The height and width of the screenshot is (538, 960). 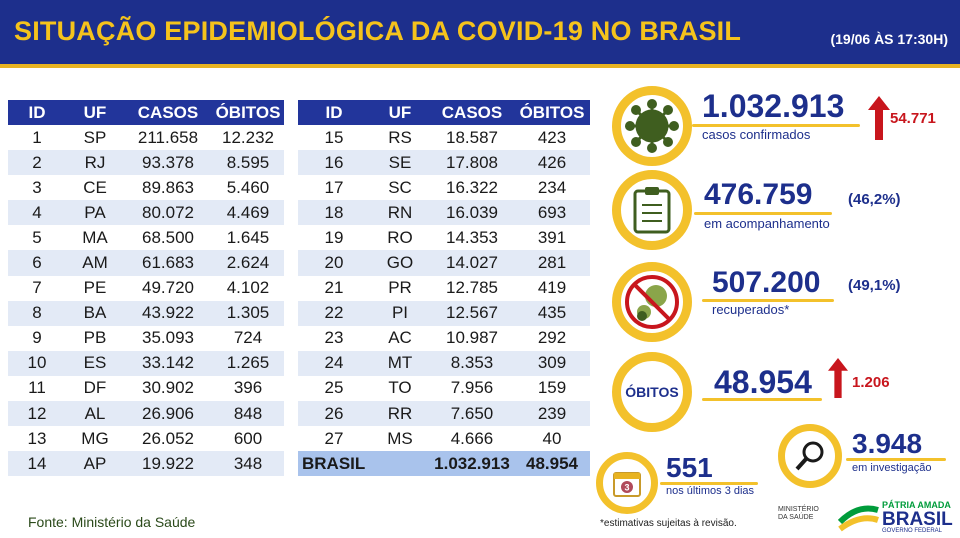 I want to click on cell-uf: SP, so click(x=95, y=137).